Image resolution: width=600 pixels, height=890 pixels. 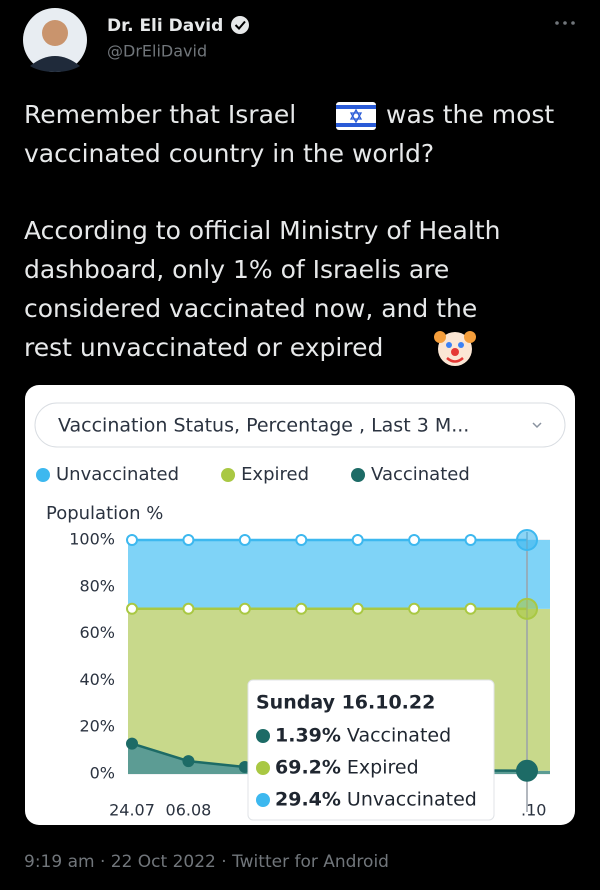 I want to click on x-tick-label: 06.08, so click(x=189, y=810).